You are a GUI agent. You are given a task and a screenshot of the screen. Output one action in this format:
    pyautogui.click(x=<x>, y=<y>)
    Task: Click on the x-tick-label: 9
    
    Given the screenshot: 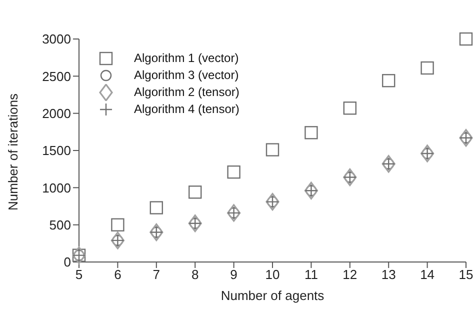 What is the action you would take?
    pyautogui.click(x=234, y=274)
    